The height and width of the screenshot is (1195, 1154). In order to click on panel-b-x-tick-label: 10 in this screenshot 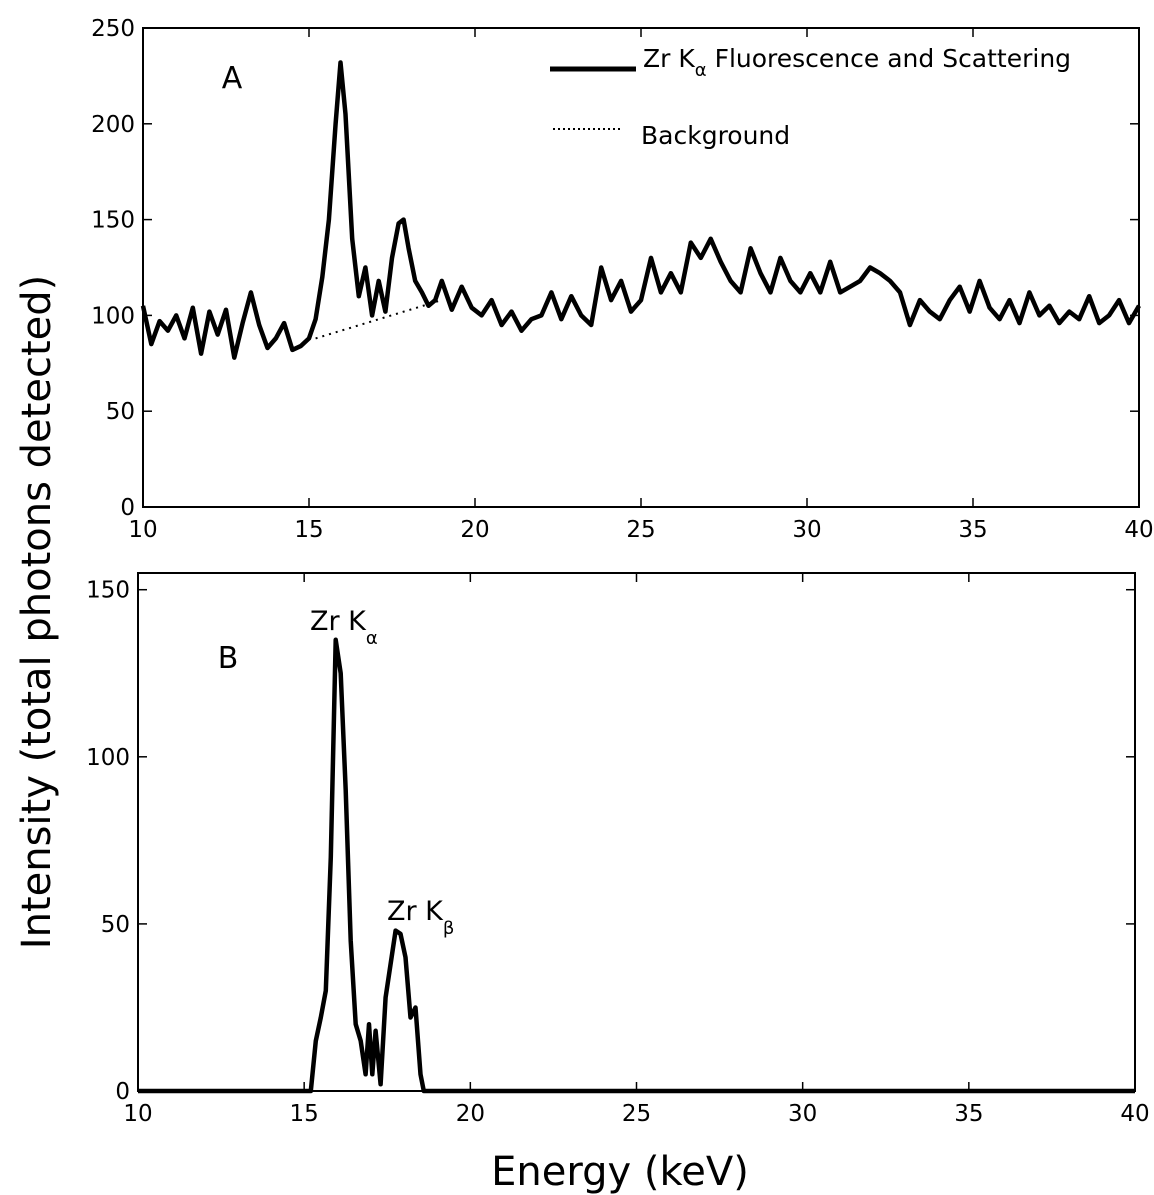, I will do `click(137, 1114)`.